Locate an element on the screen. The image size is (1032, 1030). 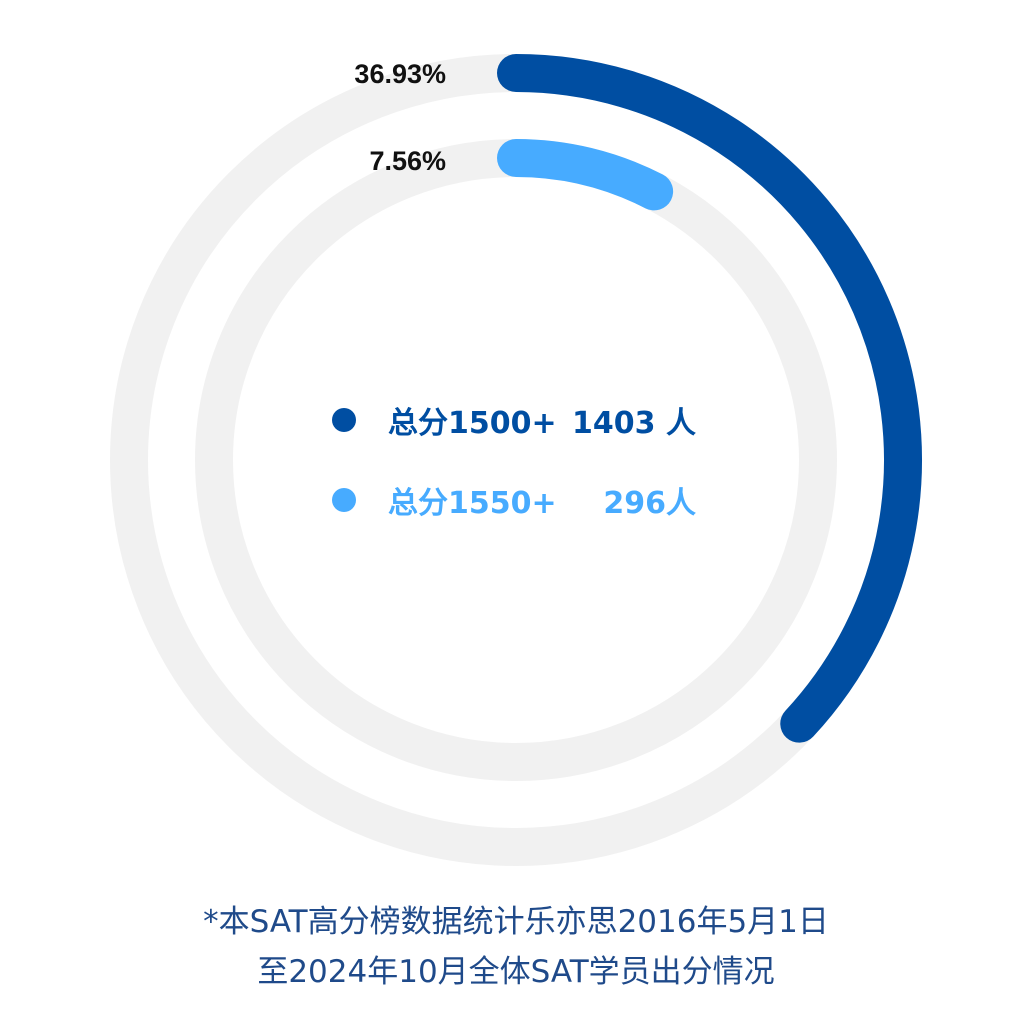
outer-ring-percent-label: 36.93% is located at coordinates (400, 74).